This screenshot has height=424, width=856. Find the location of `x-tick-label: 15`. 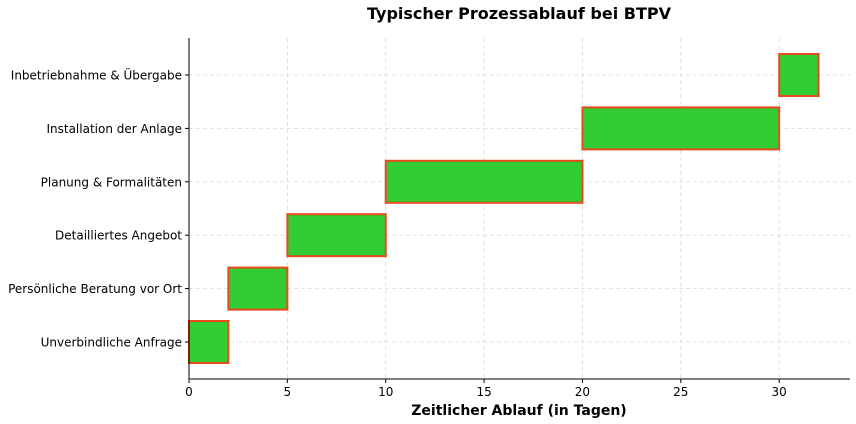

x-tick-label: 15 is located at coordinates (483, 392).